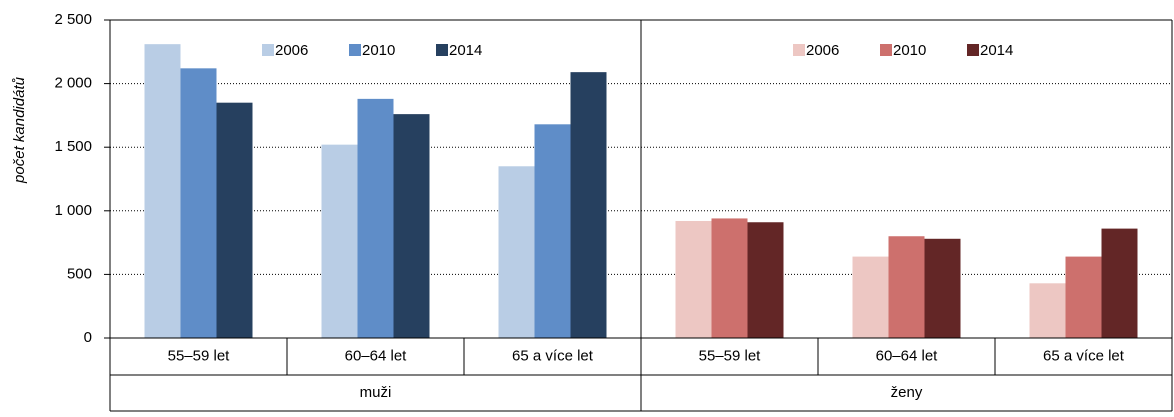 The height and width of the screenshot is (417, 1174). I want to click on y-tick-label: 2 500, so click(73, 19).